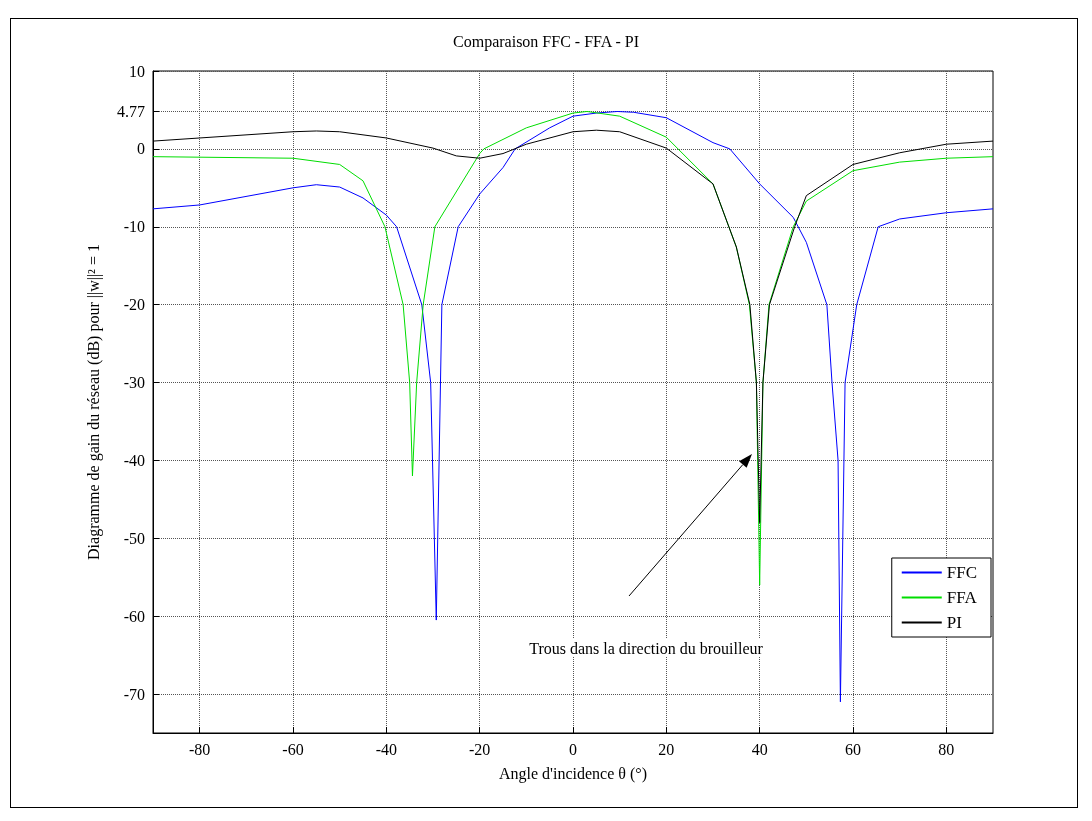  What do you see at coordinates (961, 572) in the screenshot?
I see `legend-label: FFC` at bounding box center [961, 572].